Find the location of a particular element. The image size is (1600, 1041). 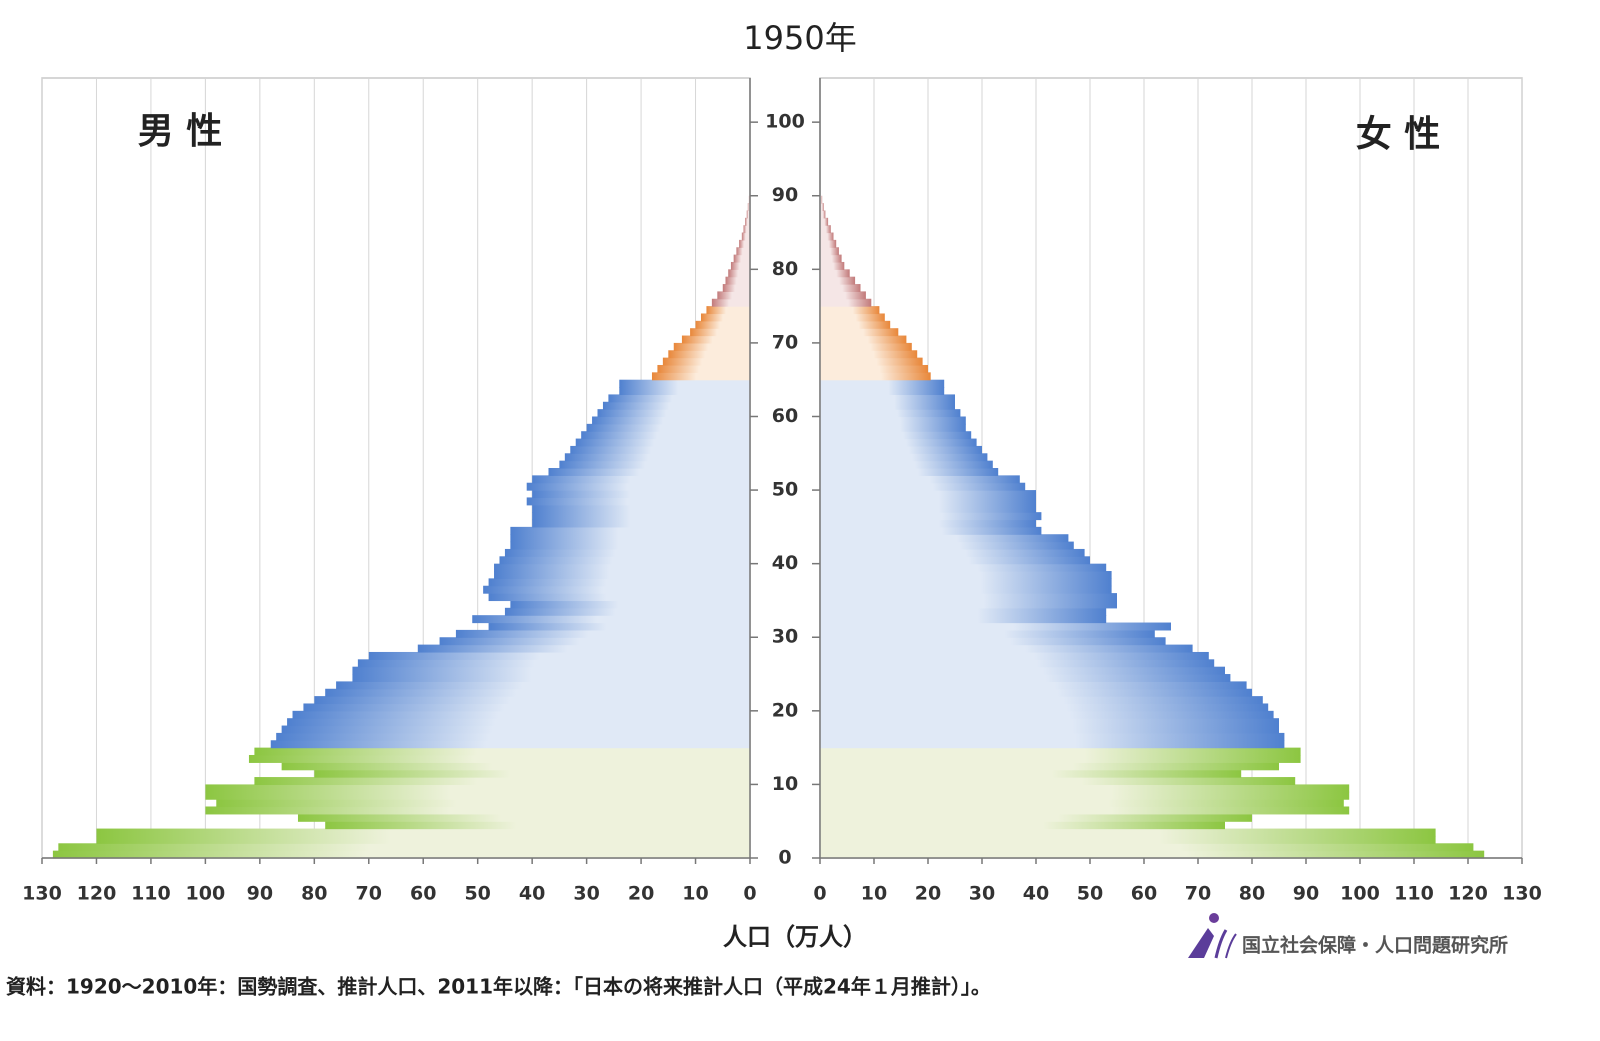

x-tick-label: 120 is located at coordinates (1468, 894).